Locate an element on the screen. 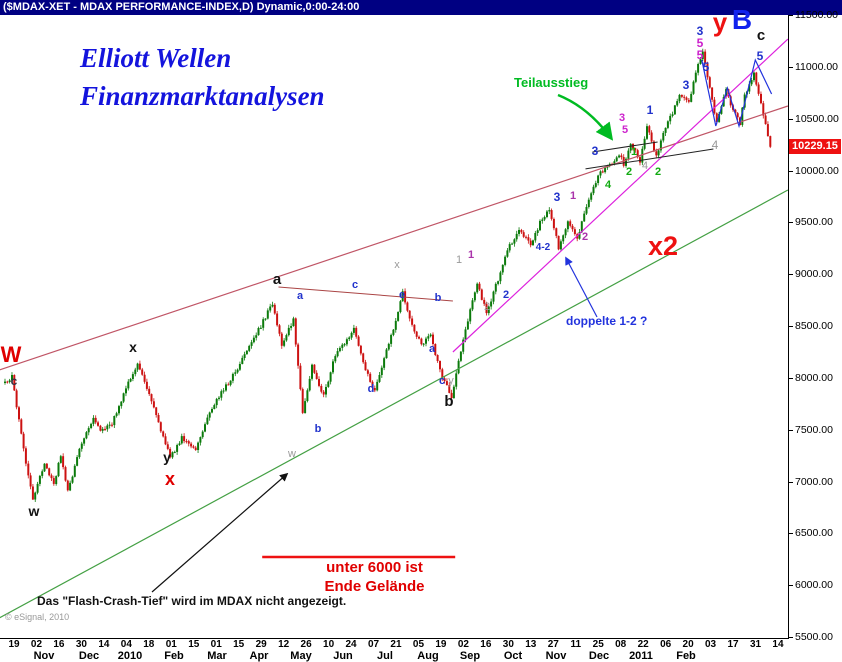  x-axis-month: Aug is located at coordinates (428, 656).